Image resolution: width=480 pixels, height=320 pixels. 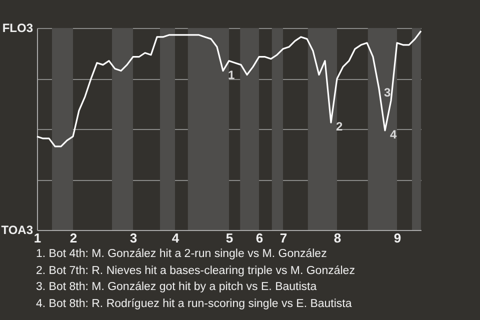 What do you see at coordinates (194, 304) in the screenshot?
I see `text: 4. Bot 8th: R. Rodríguez hit a run-scoring single vs E. Bautista` at bounding box center [194, 304].